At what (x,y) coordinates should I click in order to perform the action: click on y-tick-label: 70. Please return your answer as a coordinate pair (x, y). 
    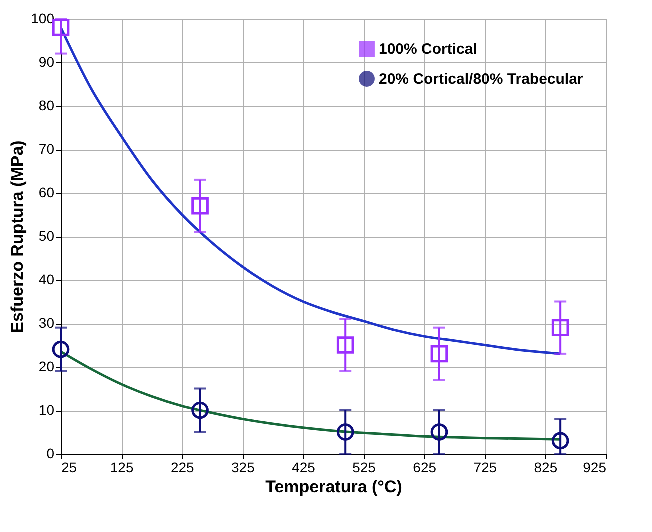
    Looking at the image, I should click on (46, 149).